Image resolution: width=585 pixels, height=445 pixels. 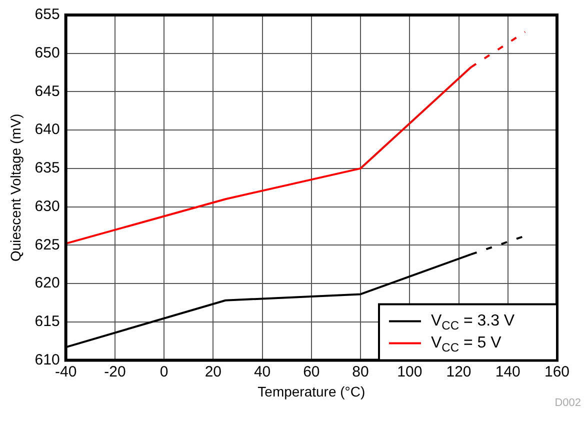 I want to click on y-tick-label: 620, so click(x=47, y=283).